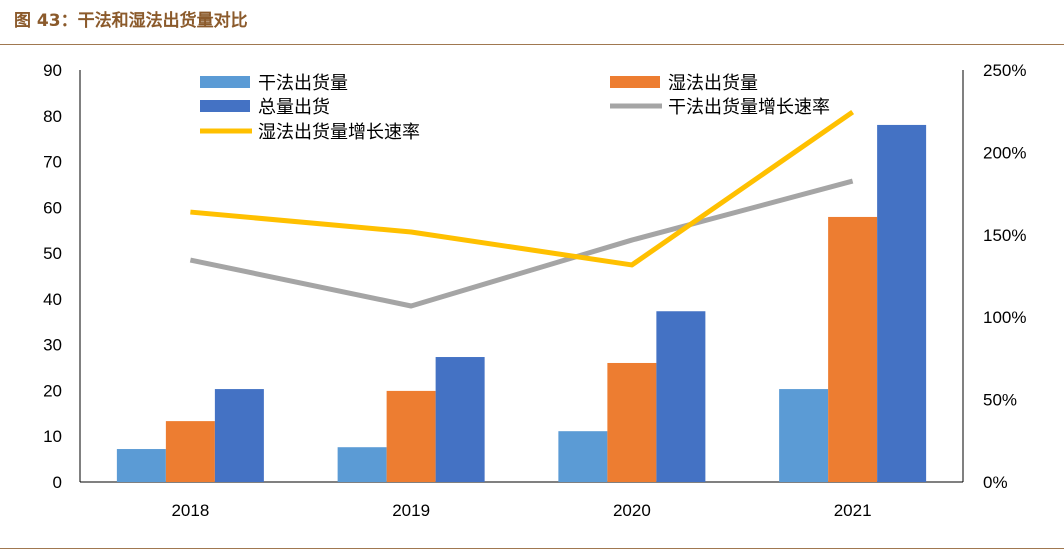  What do you see at coordinates (532, 44) in the screenshot?
I see `top-rule` at bounding box center [532, 44].